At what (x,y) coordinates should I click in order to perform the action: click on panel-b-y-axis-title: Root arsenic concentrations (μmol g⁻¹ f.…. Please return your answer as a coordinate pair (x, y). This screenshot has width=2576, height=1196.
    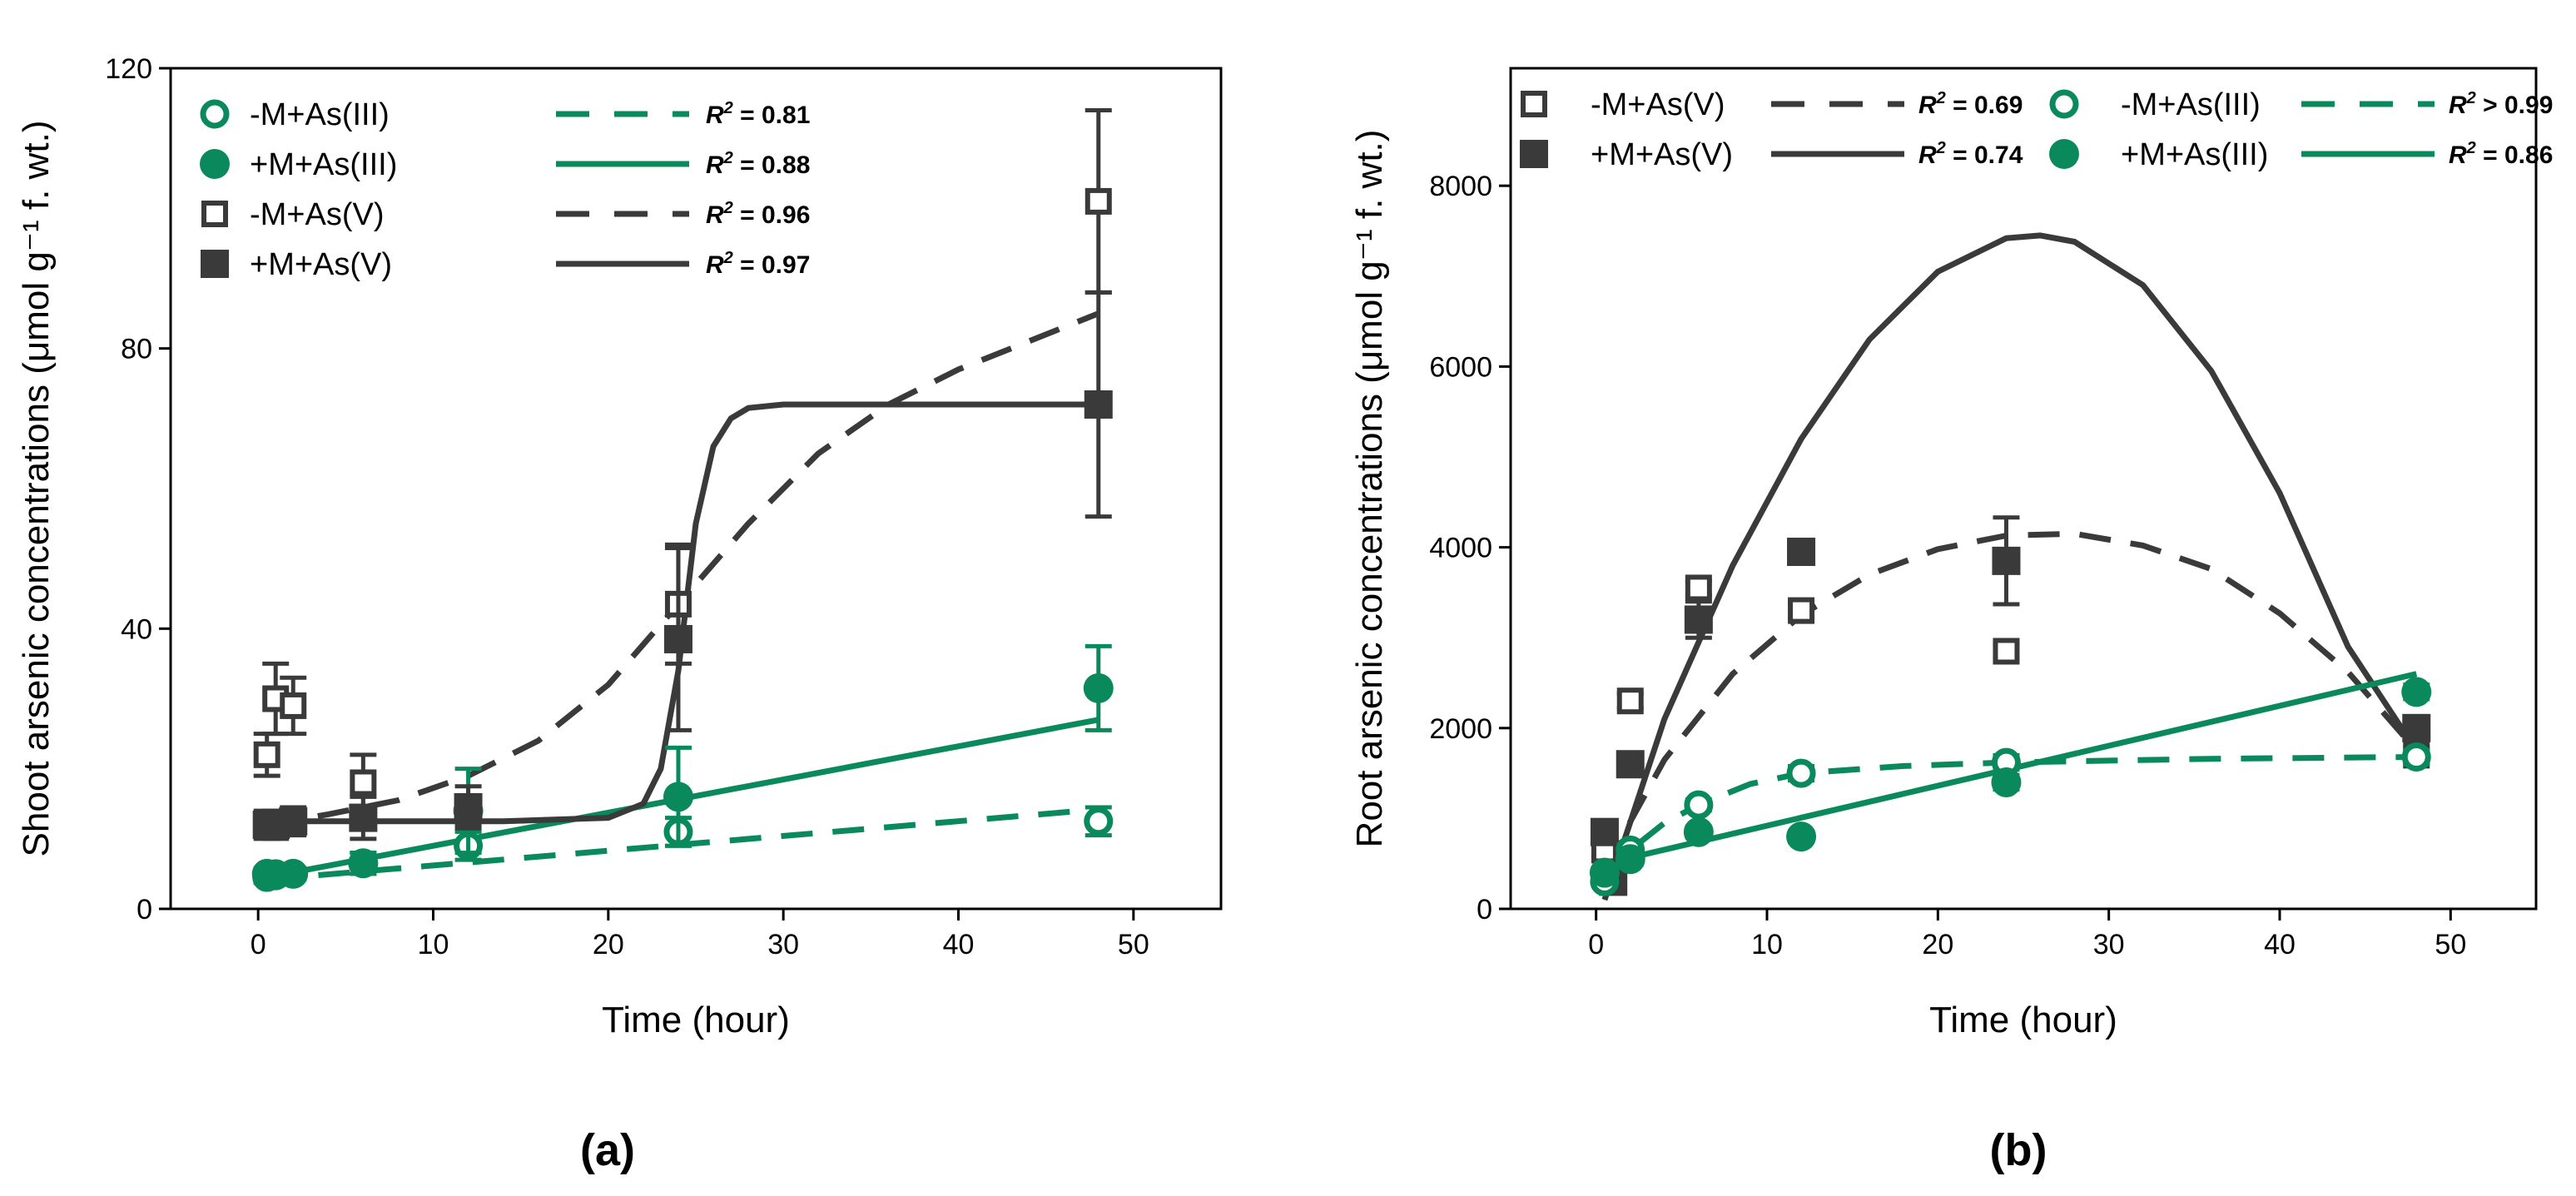
    Looking at the image, I should click on (1369, 489).